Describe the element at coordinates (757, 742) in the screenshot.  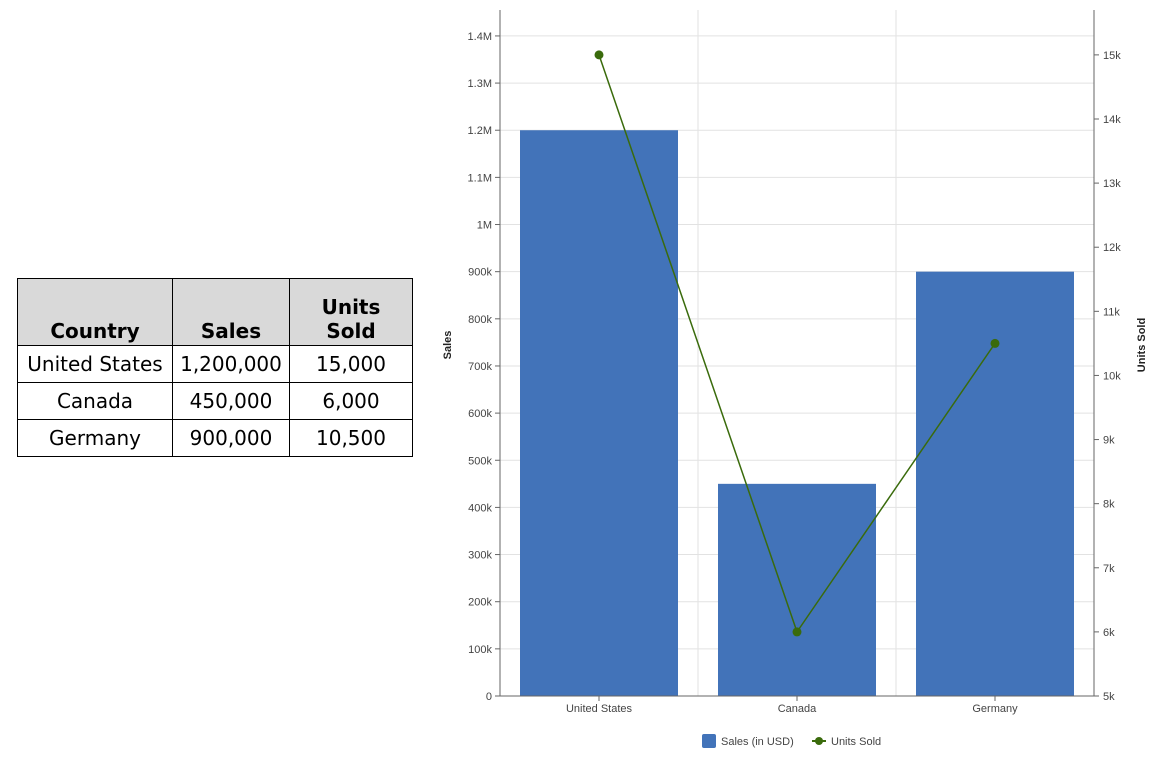
I see `legend-sales-label: Sales (in USD)` at that location.